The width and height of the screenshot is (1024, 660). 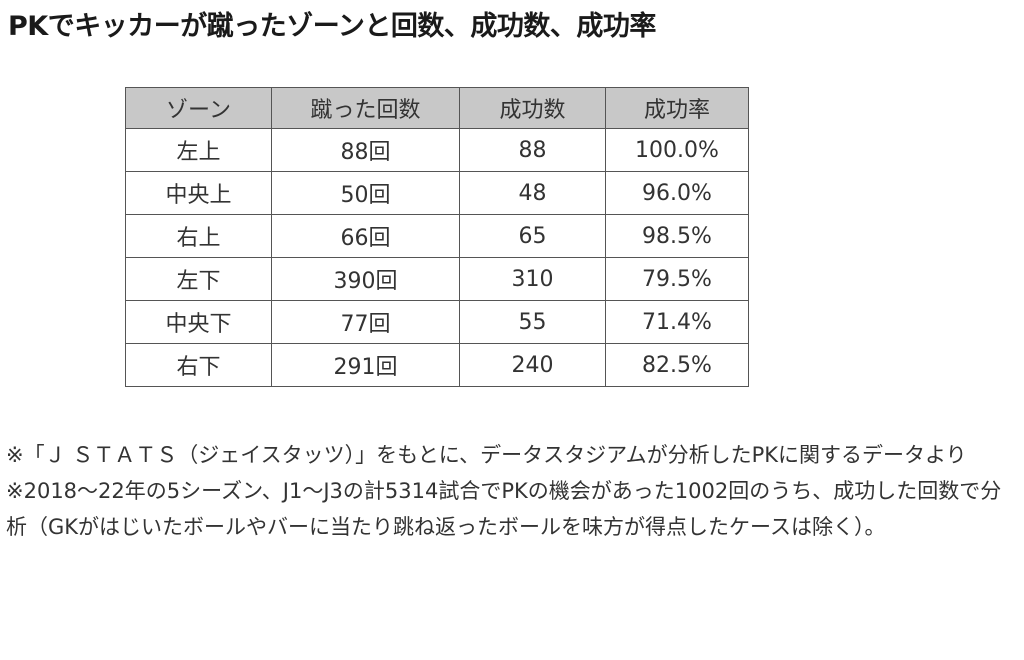 What do you see at coordinates (677, 236) in the screenshot?
I see `cell-success-rate: 98.5%` at bounding box center [677, 236].